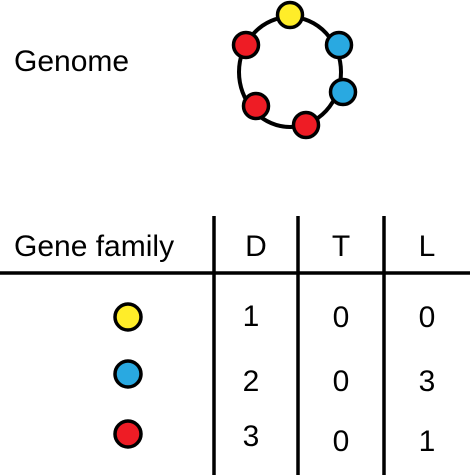 The height and width of the screenshot is (475, 470). I want to click on family-marker-red, so click(128, 434).